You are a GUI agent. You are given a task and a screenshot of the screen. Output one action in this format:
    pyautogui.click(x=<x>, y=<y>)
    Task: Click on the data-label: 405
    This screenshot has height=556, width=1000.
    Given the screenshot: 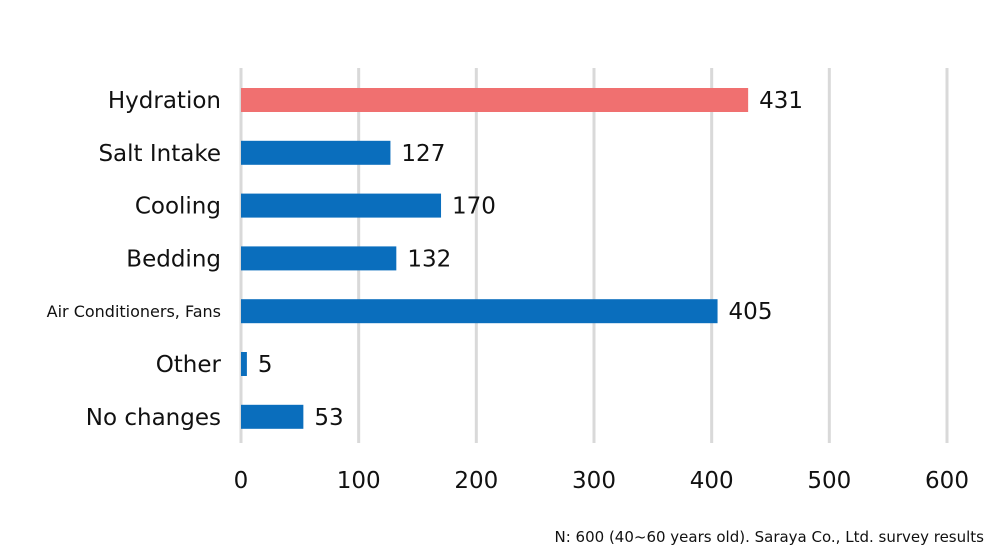 What is the action you would take?
    pyautogui.click(x=751, y=312)
    